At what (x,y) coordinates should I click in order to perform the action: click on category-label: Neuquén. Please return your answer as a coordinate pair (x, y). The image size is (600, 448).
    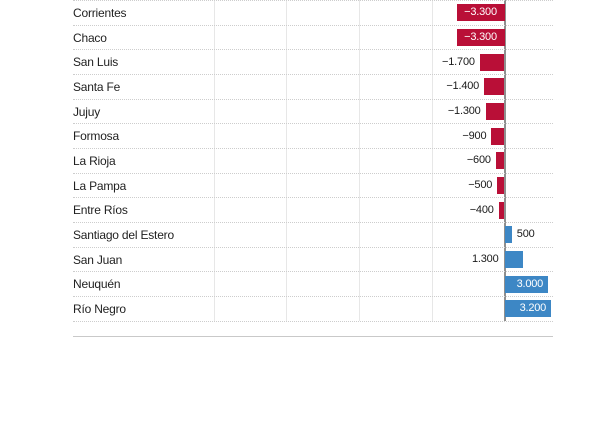
    Looking at the image, I should click on (97, 284).